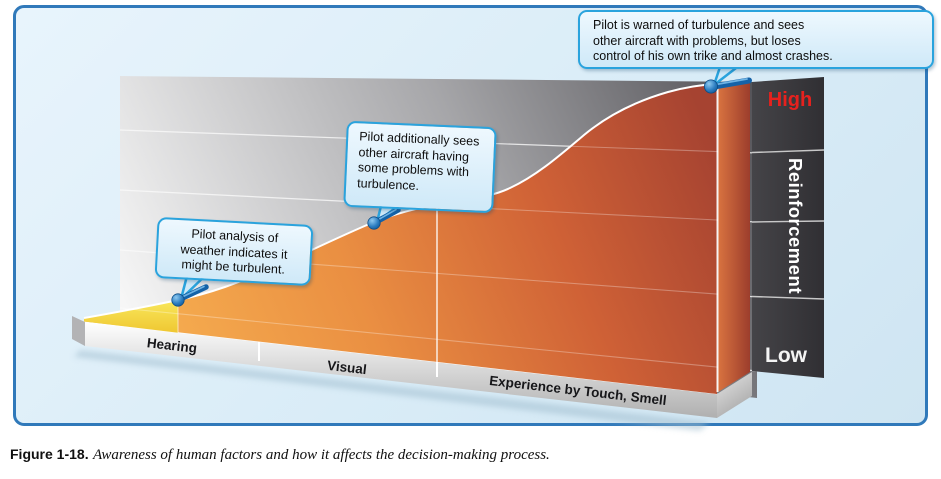 This screenshot has width=941, height=479. I want to click on x-label-visual: Visual, so click(346, 367).